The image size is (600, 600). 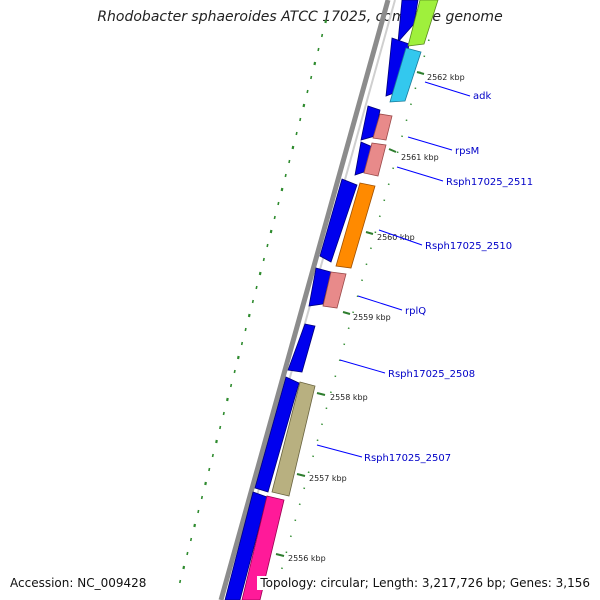 What do you see at coordinates (489, 182) in the screenshot?
I see `gene-label-rsph17025-2511: Rsph17025_2511` at bounding box center [489, 182].